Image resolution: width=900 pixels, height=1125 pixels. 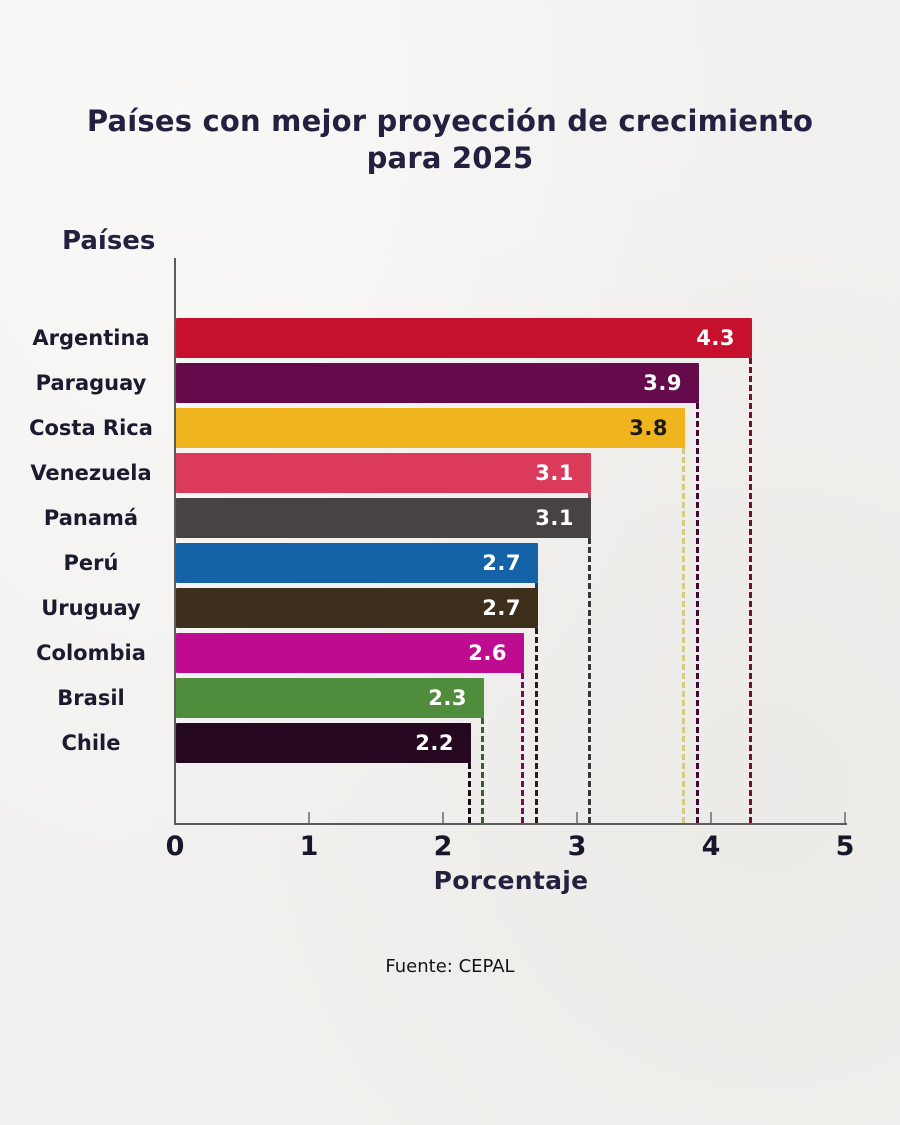 What do you see at coordinates (577, 846) in the screenshot?
I see `x-tick-label-3: 3` at bounding box center [577, 846].